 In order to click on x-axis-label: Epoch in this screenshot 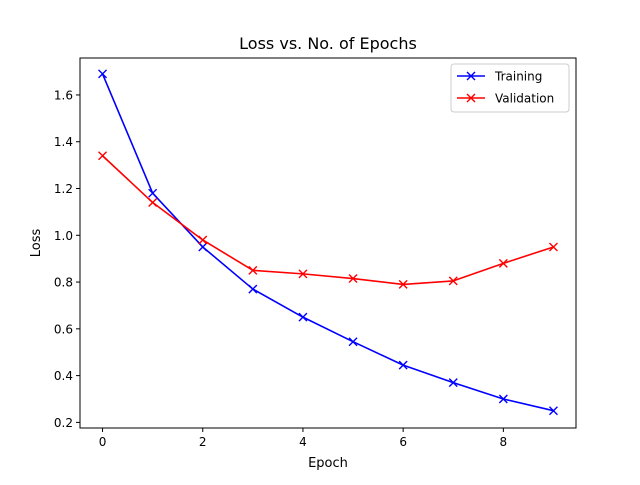, I will do `click(328, 463)`.